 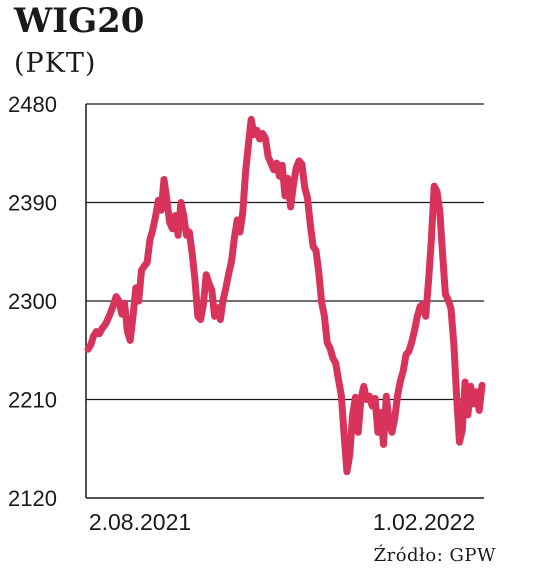 I want to click on y-tick-label: 2390, so click(x=32, y=203).